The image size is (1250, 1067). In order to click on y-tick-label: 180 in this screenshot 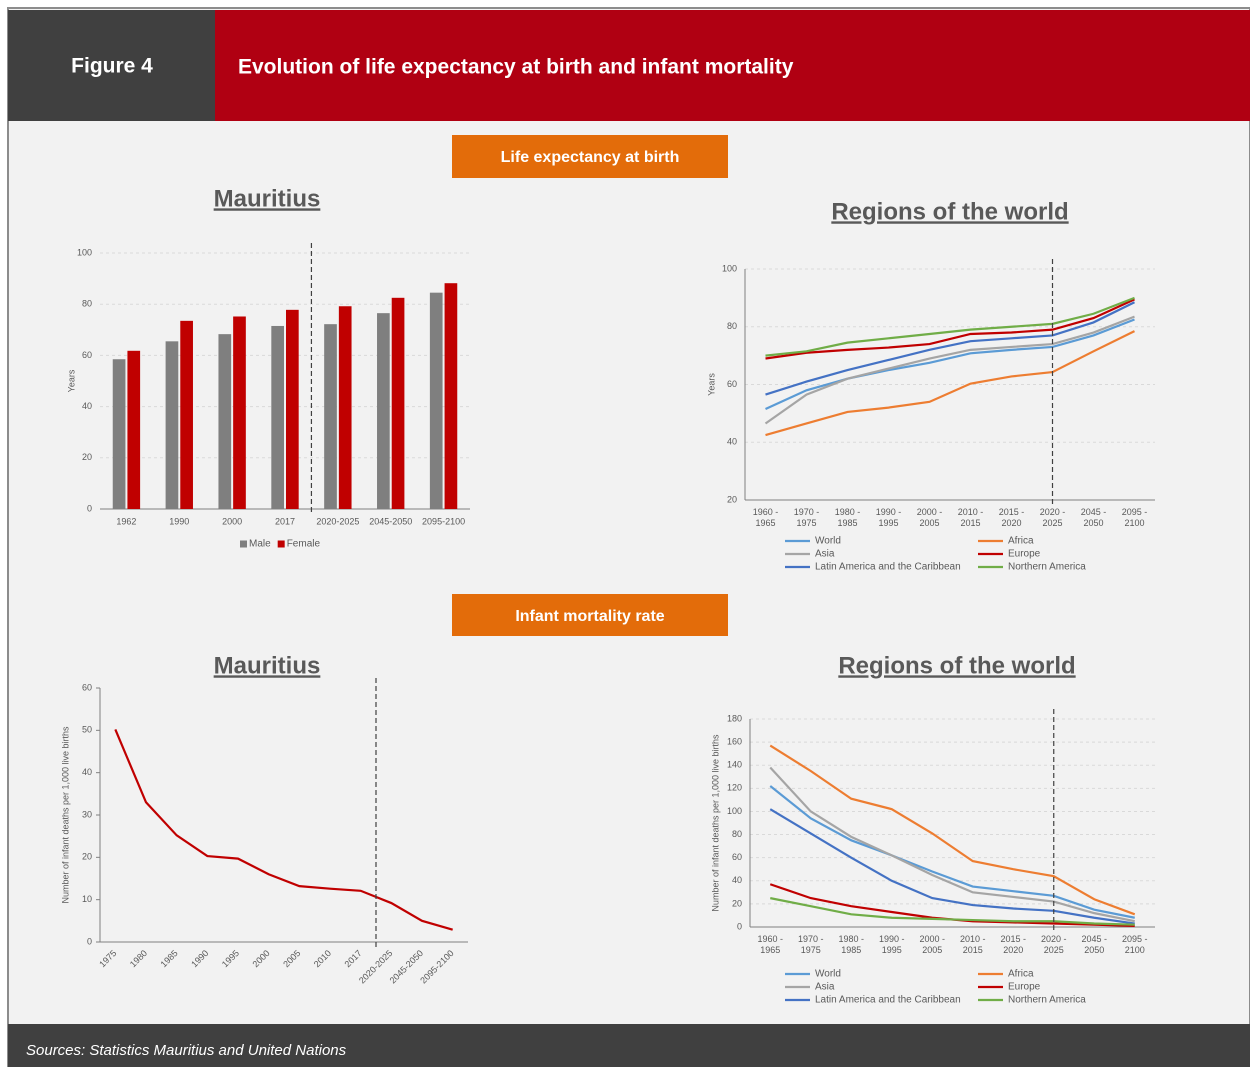, I will do `click(734, 718)`.